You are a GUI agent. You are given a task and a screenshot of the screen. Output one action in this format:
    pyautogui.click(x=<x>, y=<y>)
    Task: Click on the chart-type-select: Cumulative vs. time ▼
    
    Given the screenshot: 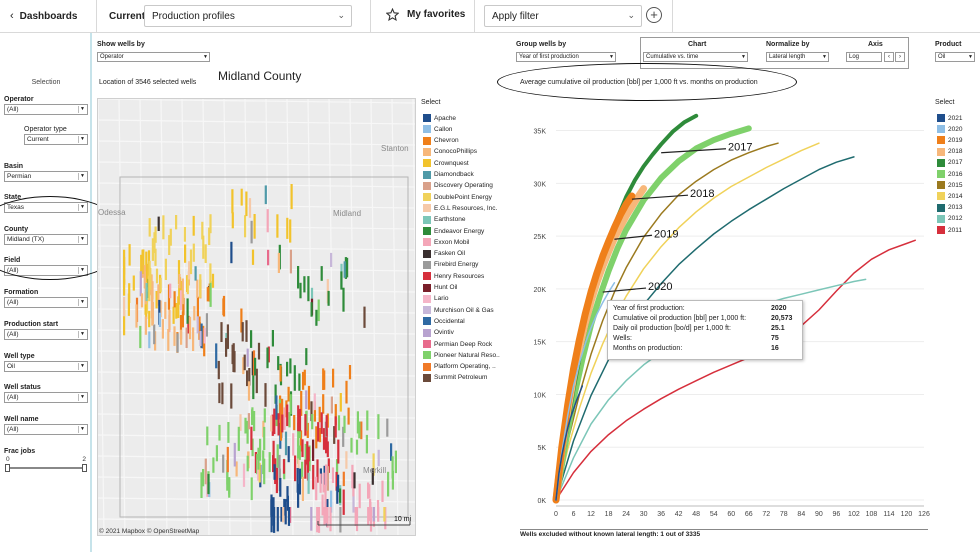 What is the action you would take?
    pyautogui.click(x=695, y=57)
    